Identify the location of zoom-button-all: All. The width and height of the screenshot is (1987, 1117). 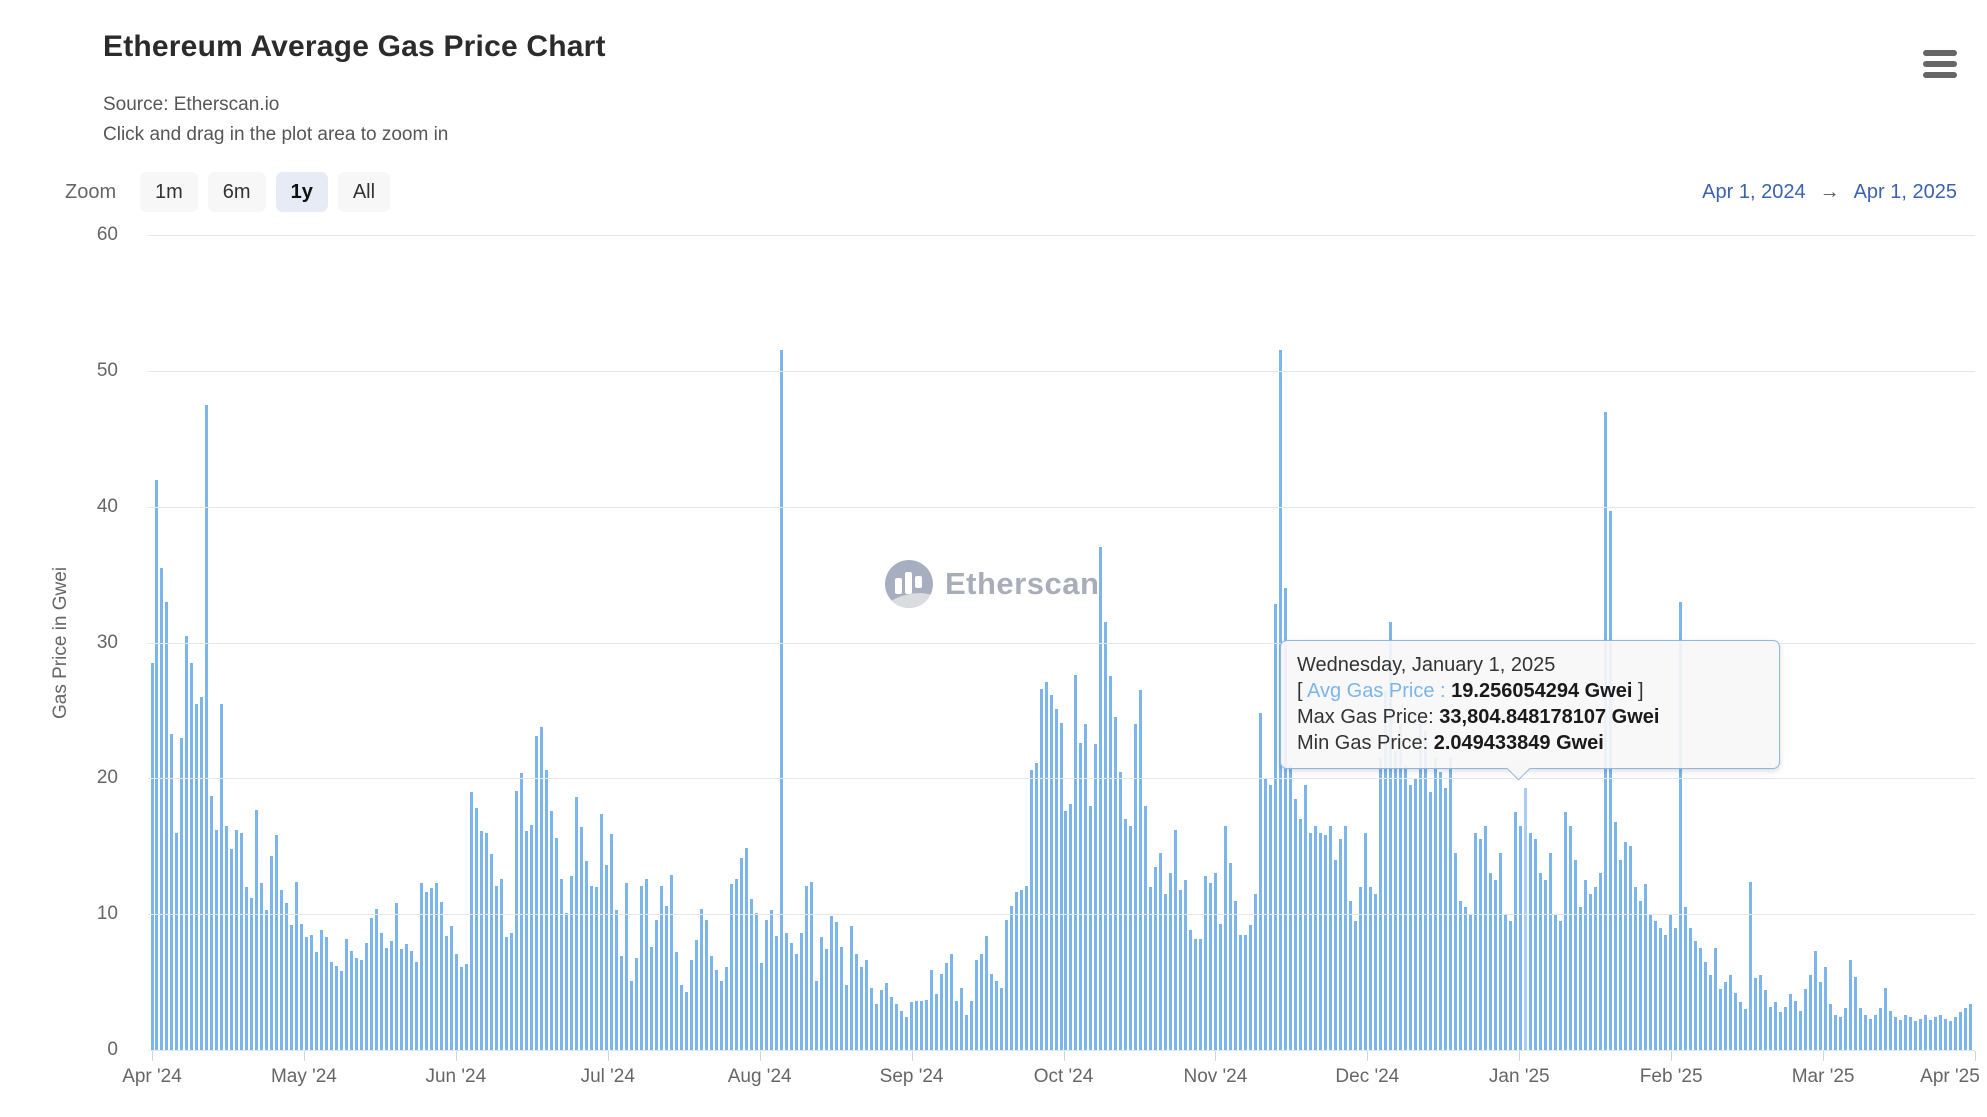
(364, 192).